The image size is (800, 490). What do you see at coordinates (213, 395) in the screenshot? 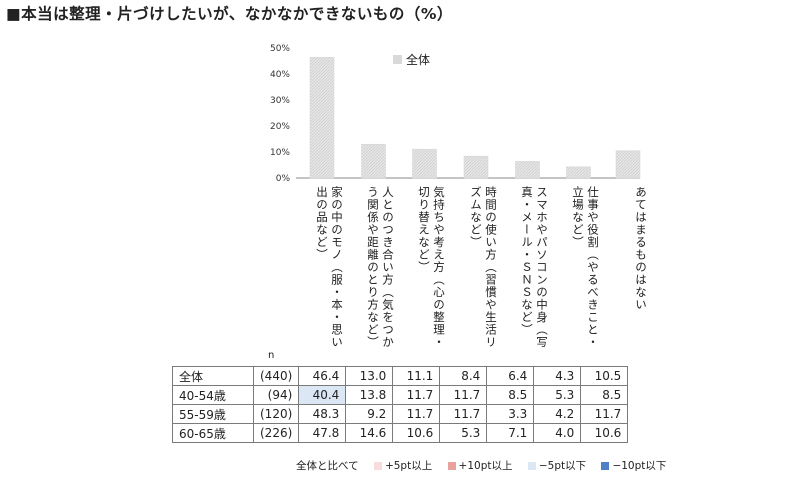
I see `row-label: 40-54歳` at bounding box center [213, 395].